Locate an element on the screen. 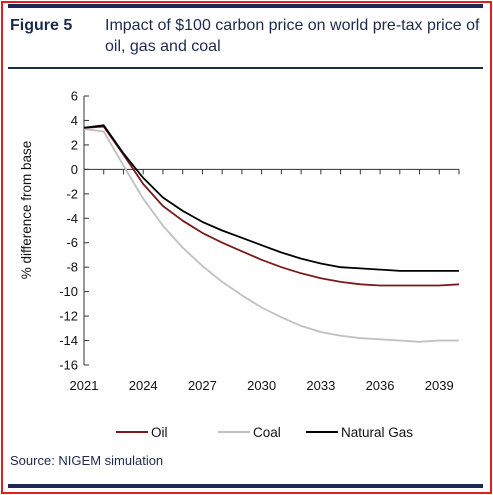 This screenshot has height=495, width=493. source-note: Source: NIGEM simulation is located at coordinates (87, 460).